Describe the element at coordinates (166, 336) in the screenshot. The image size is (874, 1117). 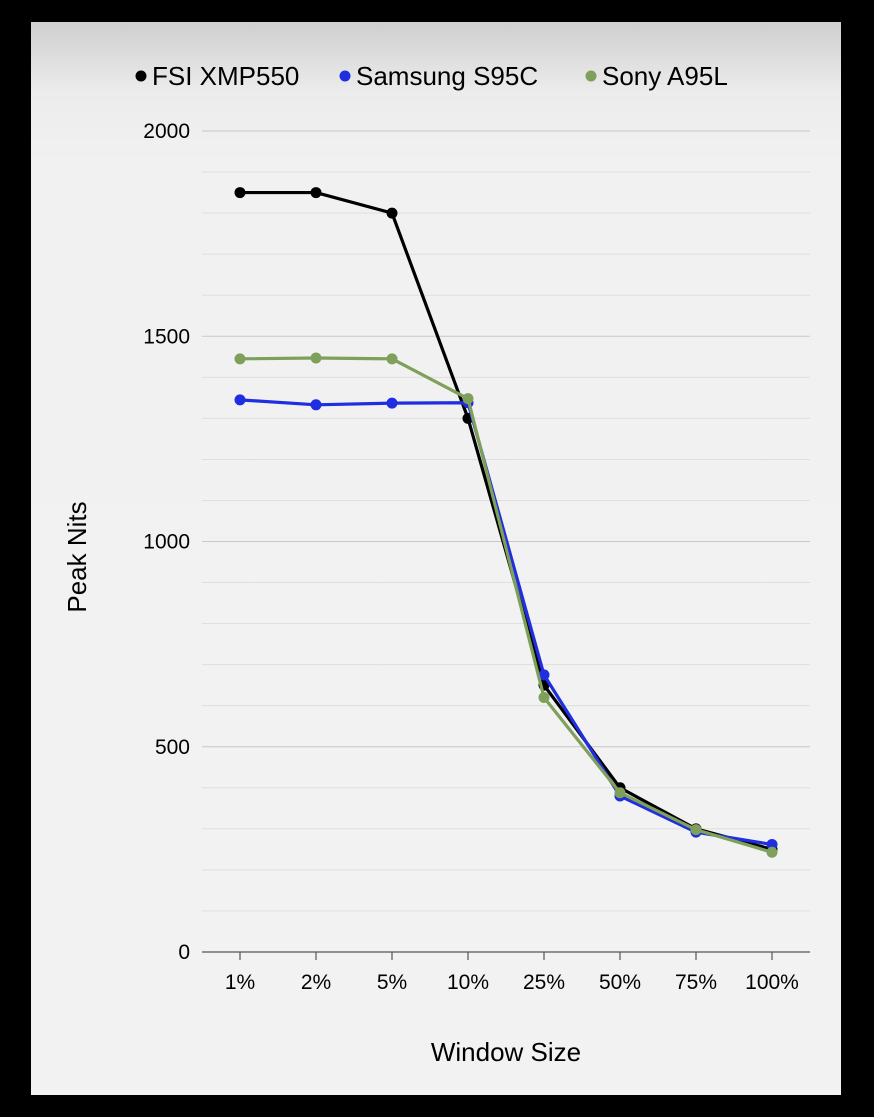
I see `y-tick-label: 1500` at that location.